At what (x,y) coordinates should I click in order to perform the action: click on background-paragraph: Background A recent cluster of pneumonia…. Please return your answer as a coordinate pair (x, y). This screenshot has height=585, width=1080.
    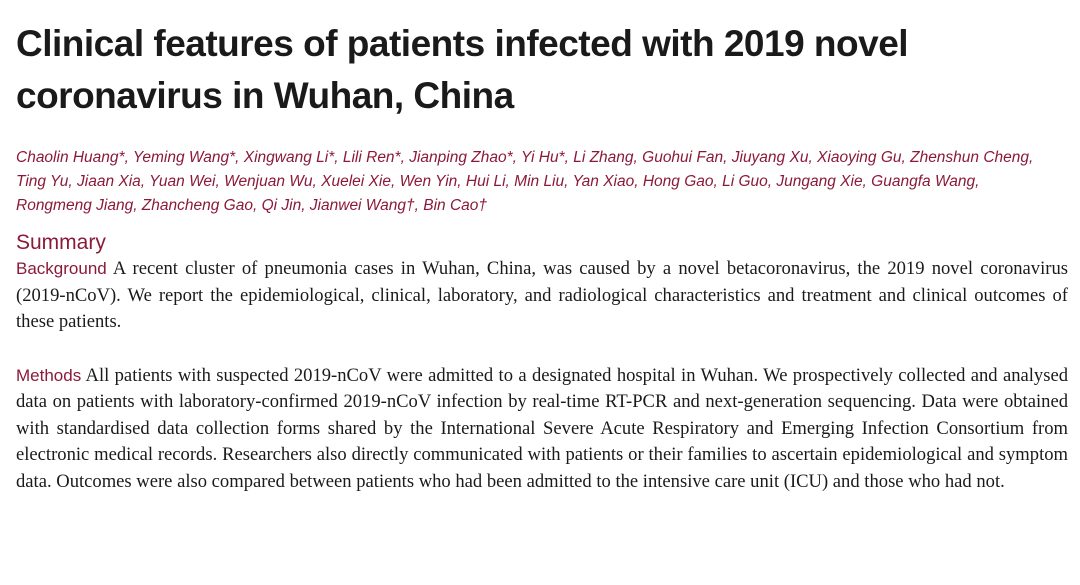
    Looking at the image, I should click on (542, 296).